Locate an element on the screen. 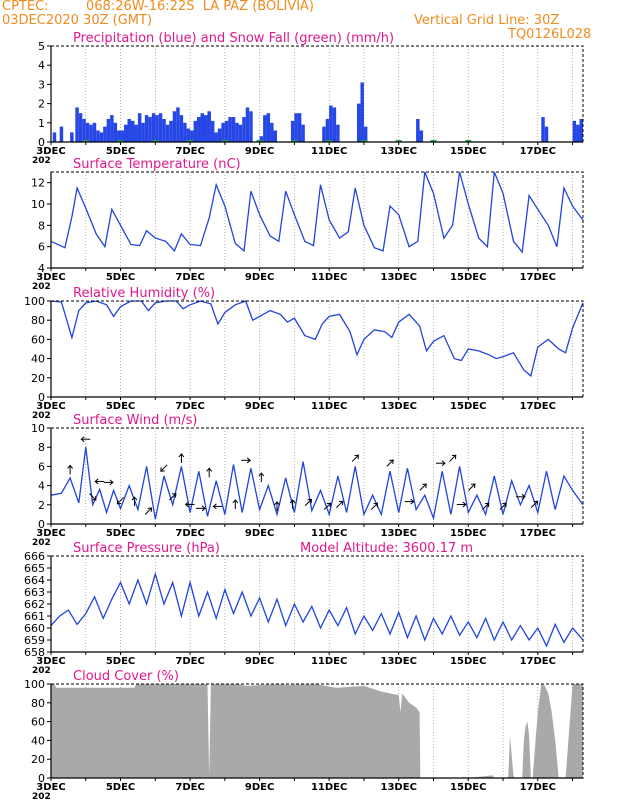 The height and width of the screenshot is (800, 618). header-run-time: 03DEC2020 30Z (GMT) is located at coordinates (77, 20).